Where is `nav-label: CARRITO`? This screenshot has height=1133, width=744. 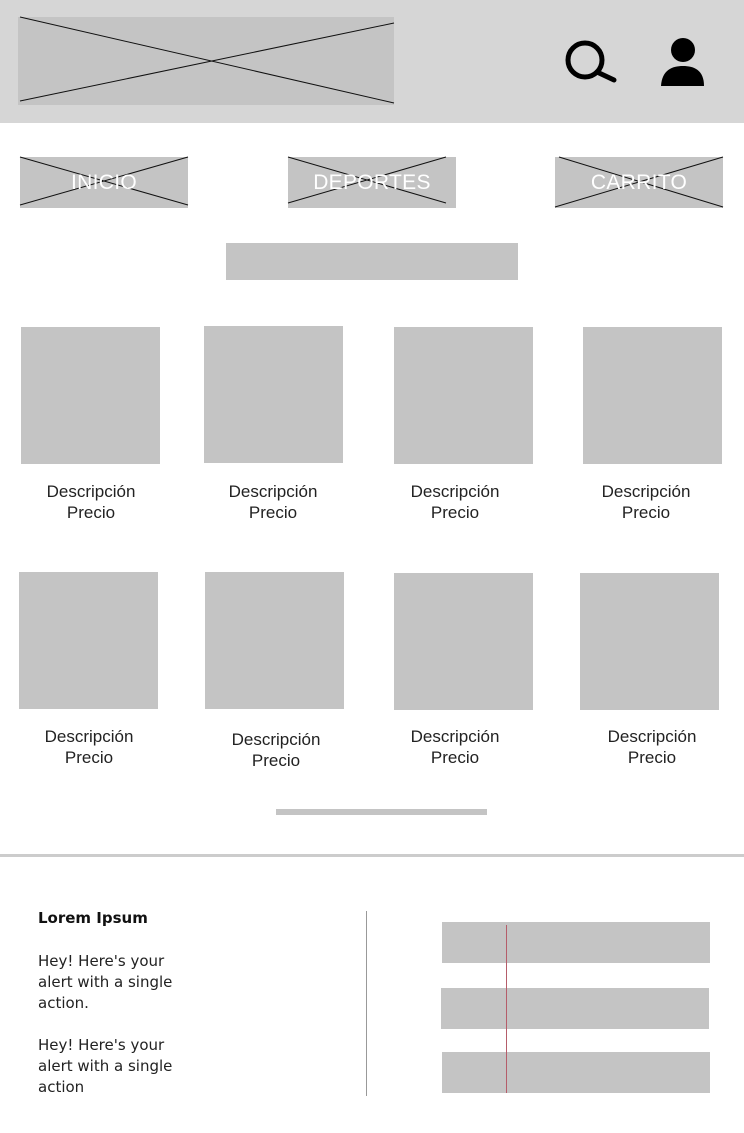 nav-label: CARRITO is located at coordinates (639, 182).